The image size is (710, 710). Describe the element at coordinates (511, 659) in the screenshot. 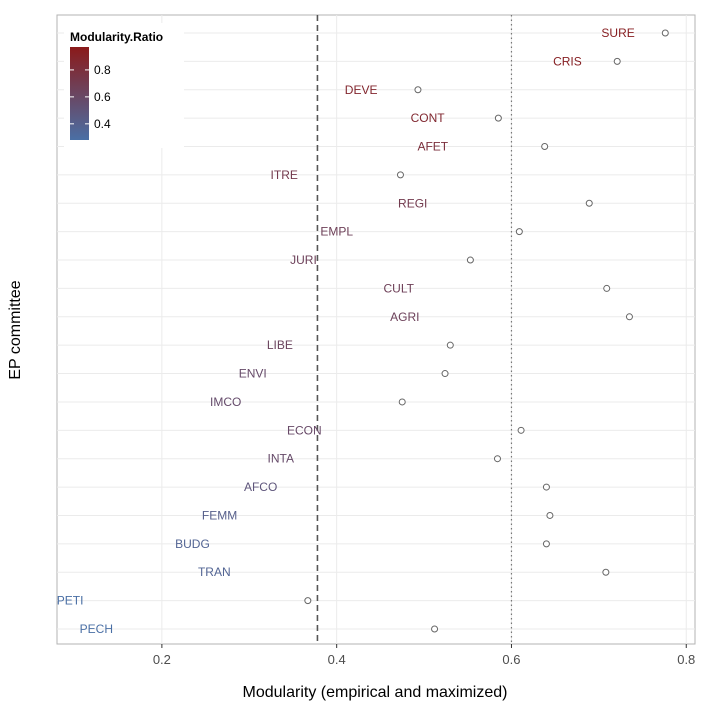

I see `x-tick-label: 0.6` at that location.